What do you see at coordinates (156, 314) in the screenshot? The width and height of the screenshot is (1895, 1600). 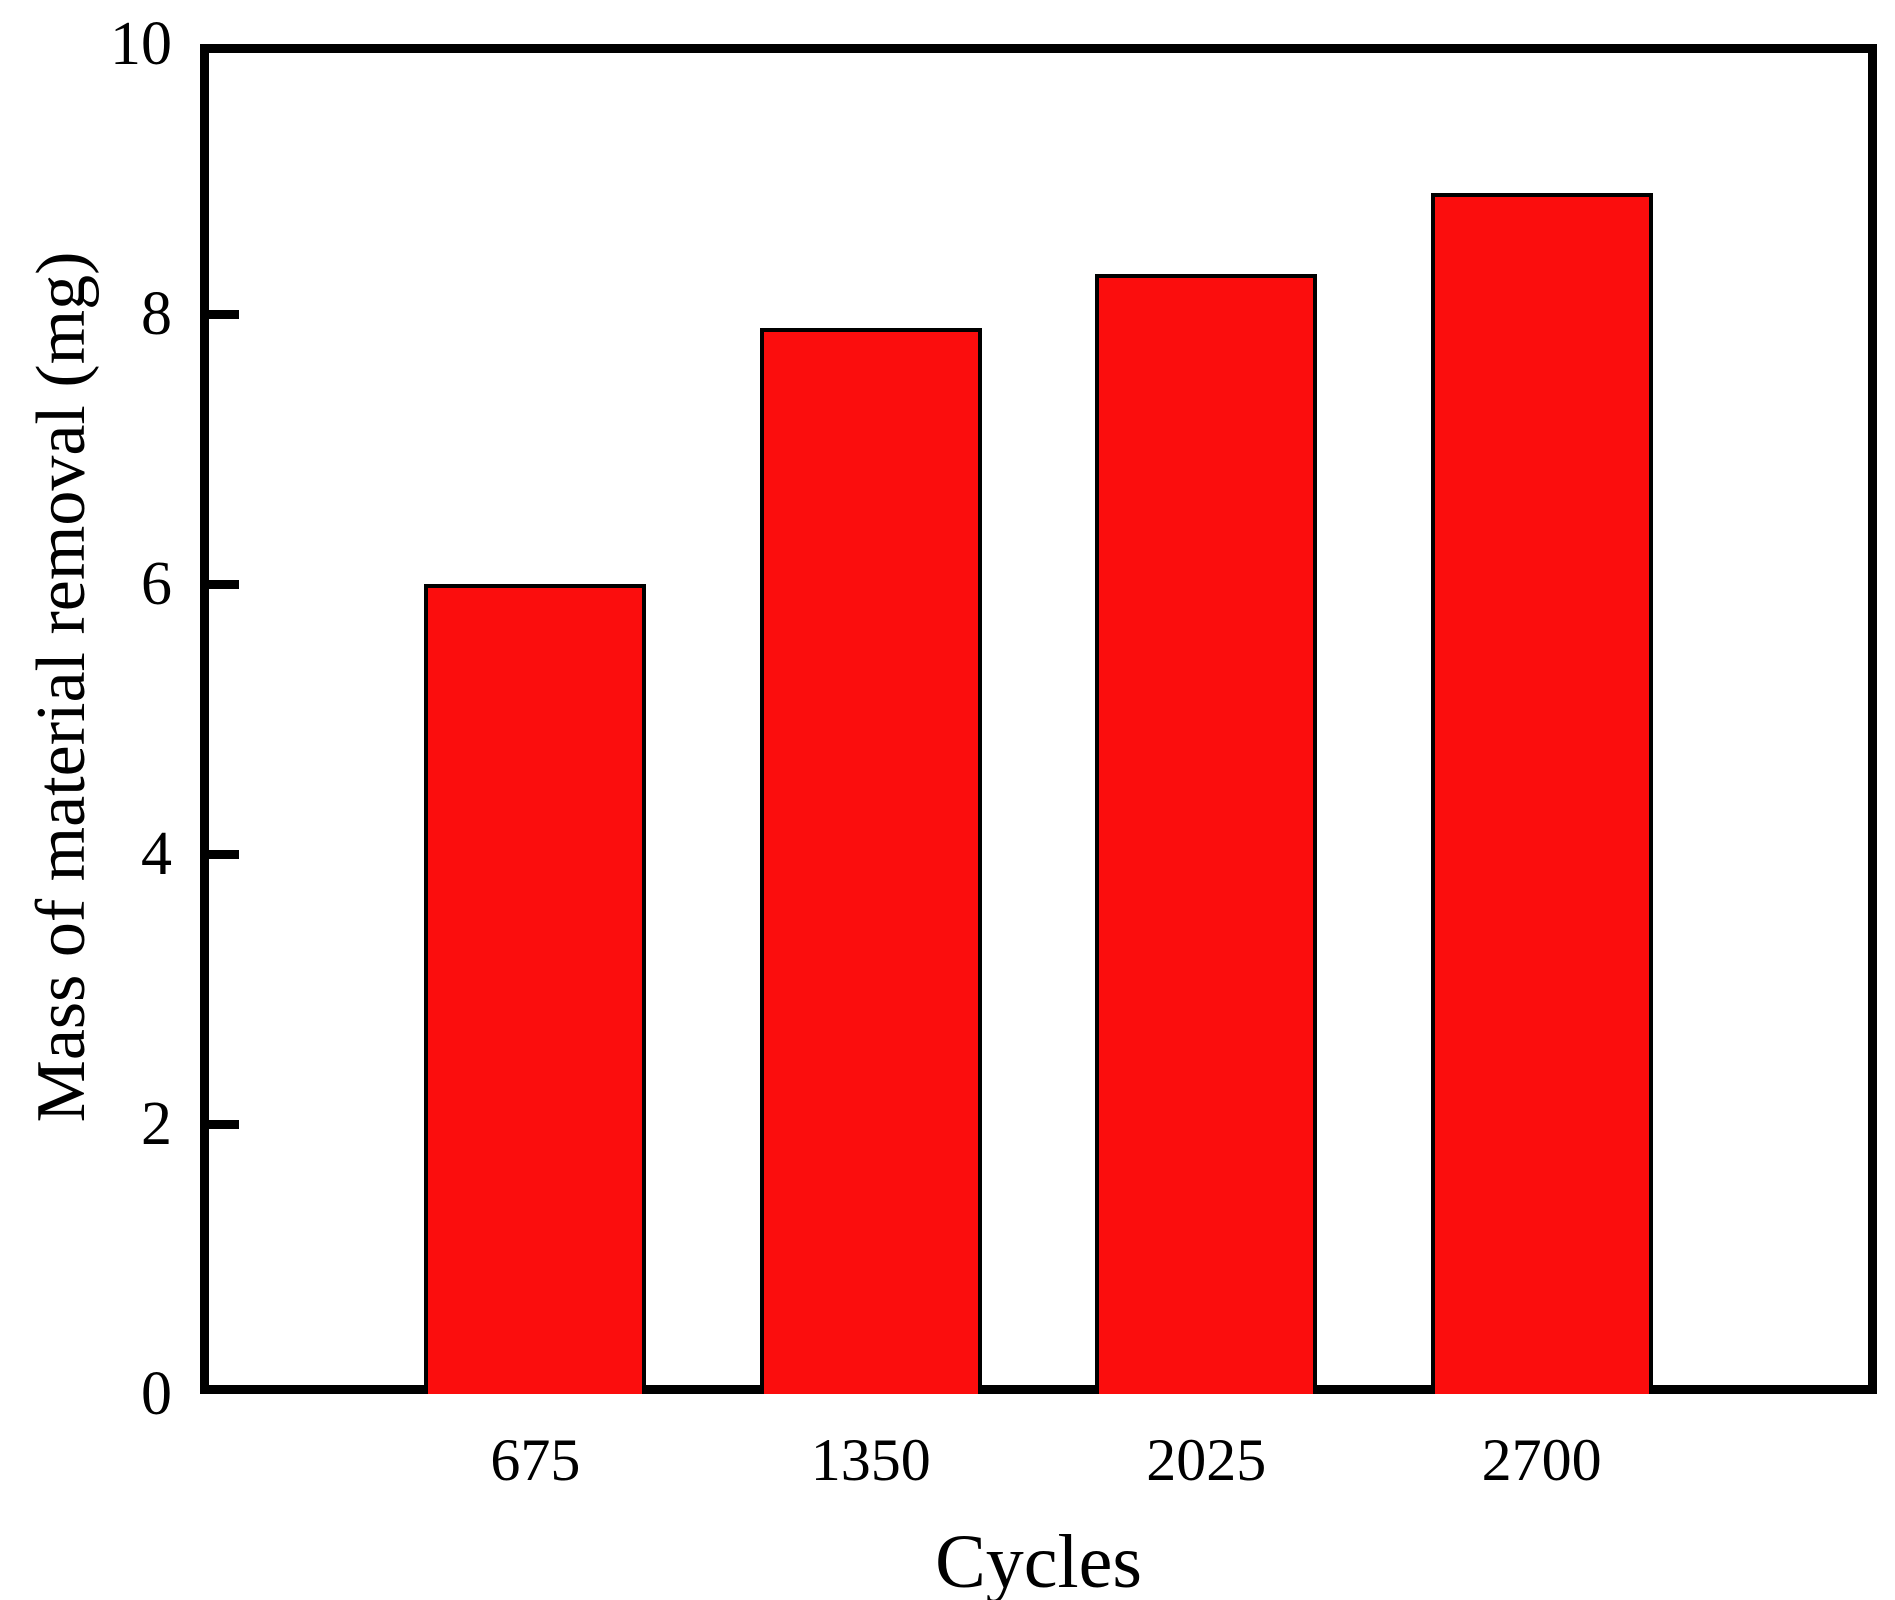 I see `y-tick-label-8: 8` at bounding box center [156, 314].